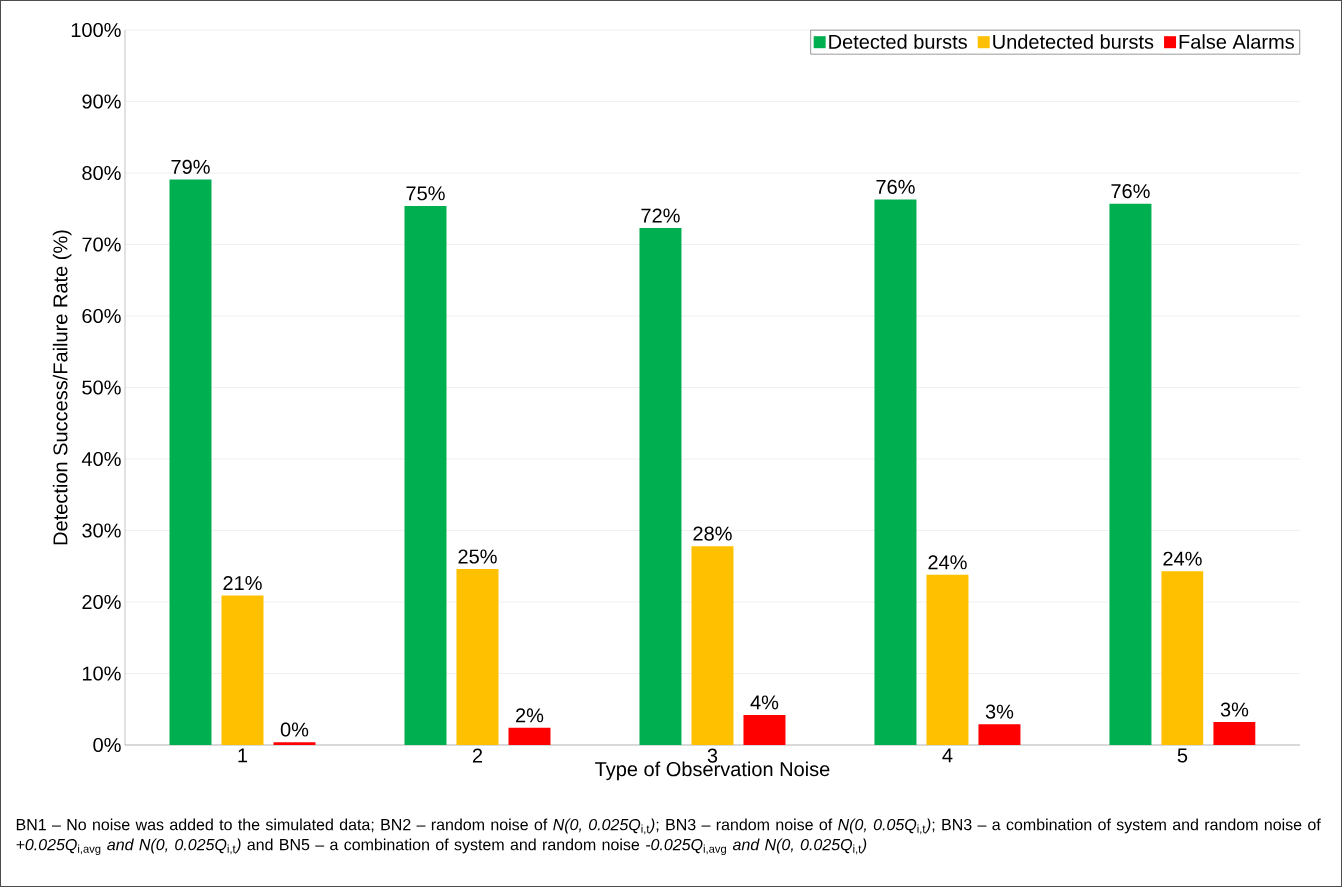  What do you see at coordinates (712, 533) in the screenshot?
I see `data-label: 28%` at bounding box center [712, 533].